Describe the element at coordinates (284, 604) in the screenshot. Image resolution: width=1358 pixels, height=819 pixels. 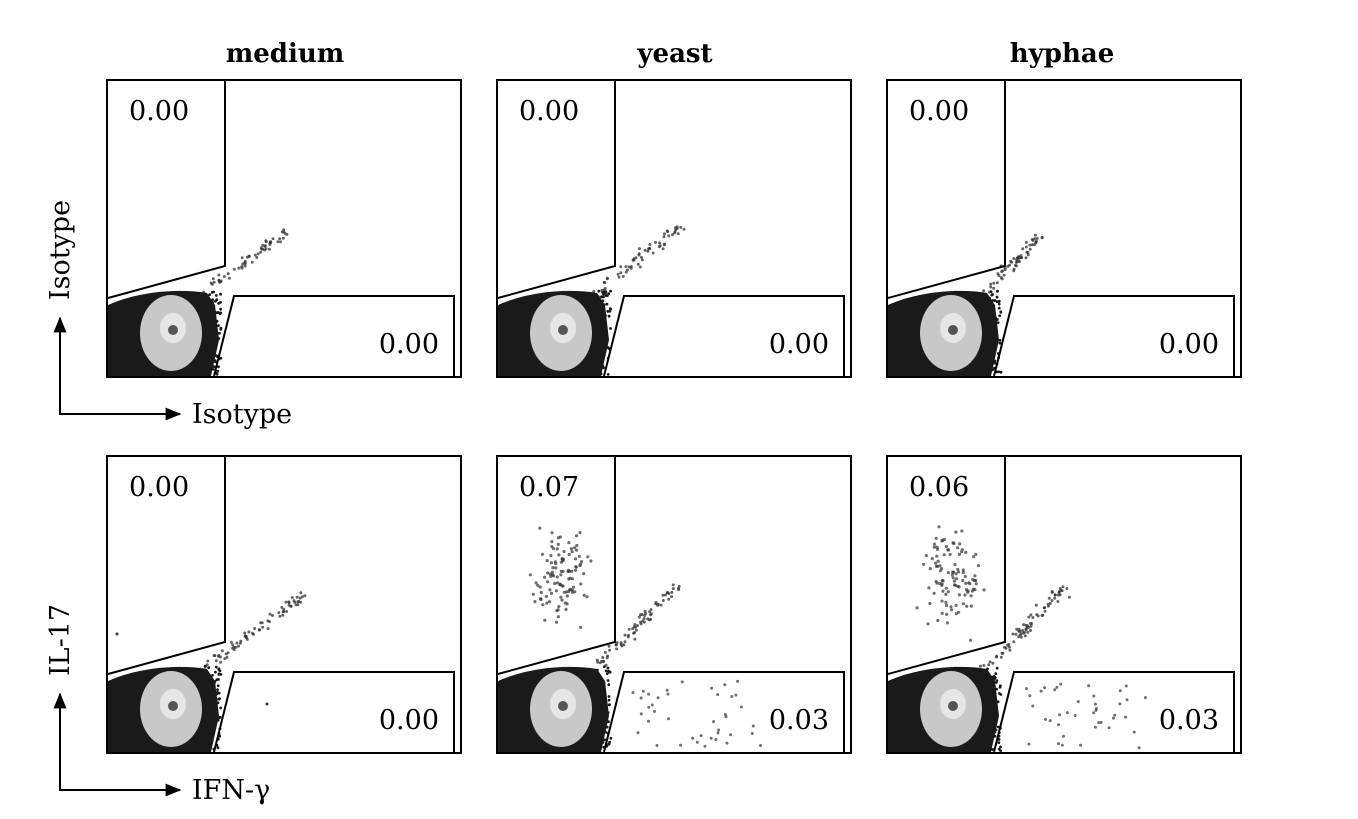
I see `panel-frame` at that location.